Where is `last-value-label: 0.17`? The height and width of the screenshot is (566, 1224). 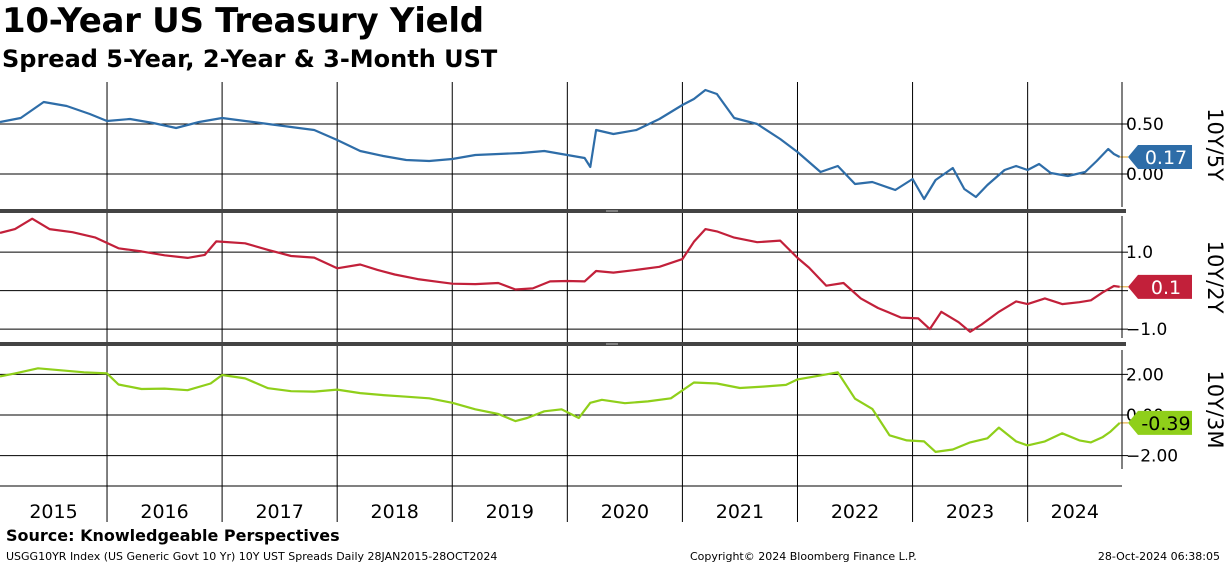 last-value-label: 0.17 is located at coordinates (1166, 158).